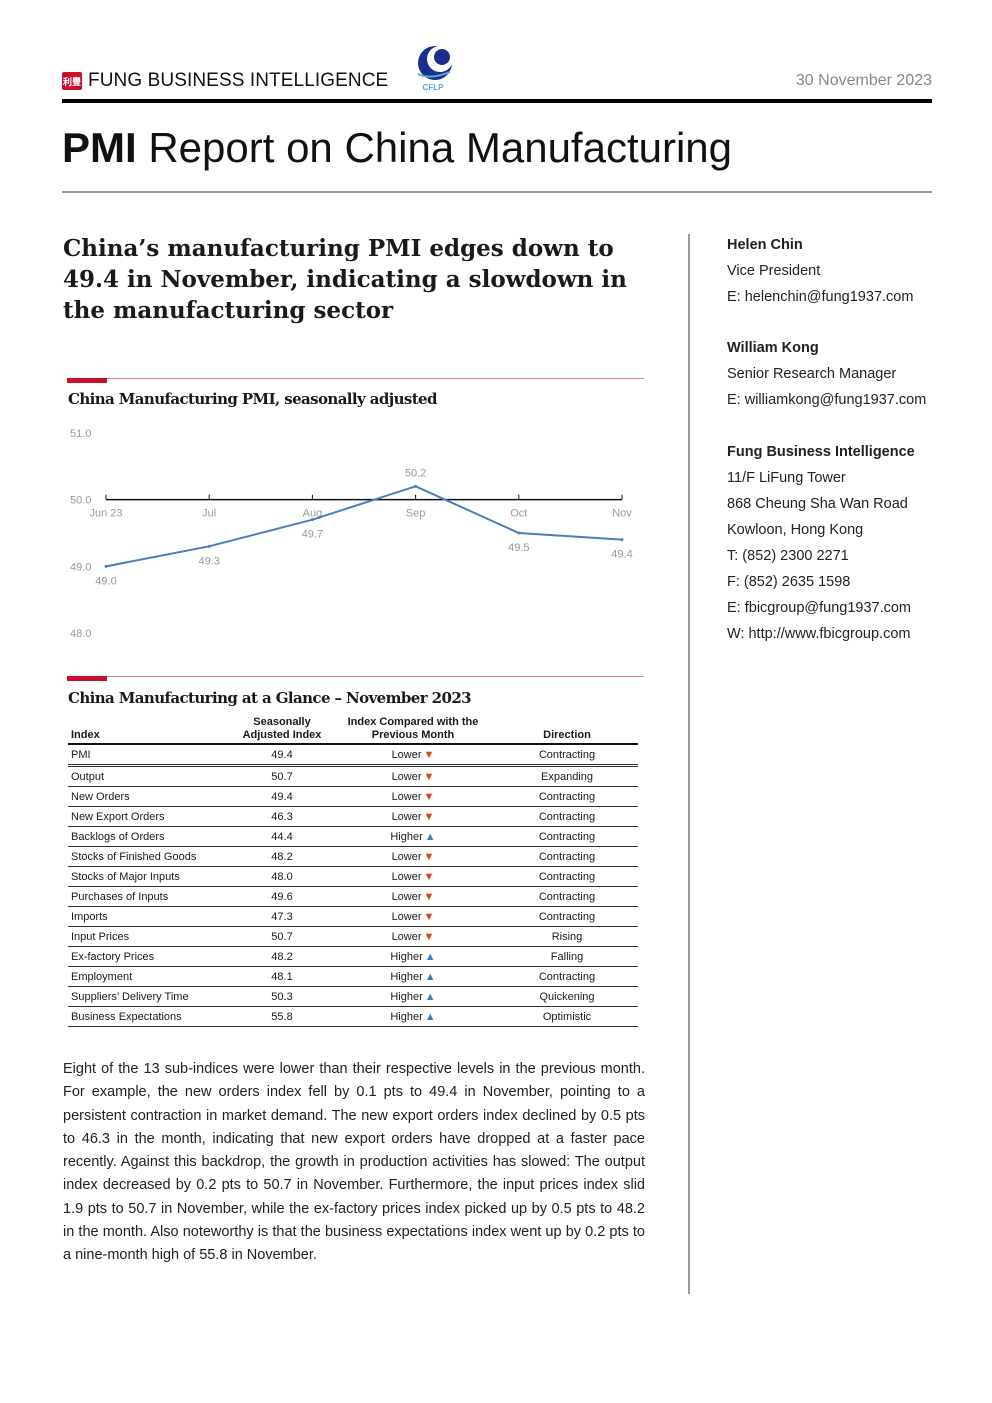  Describe the element at coordinates (567, 730) in the screenshot. I see `col-header-direction: Direction` at that location.